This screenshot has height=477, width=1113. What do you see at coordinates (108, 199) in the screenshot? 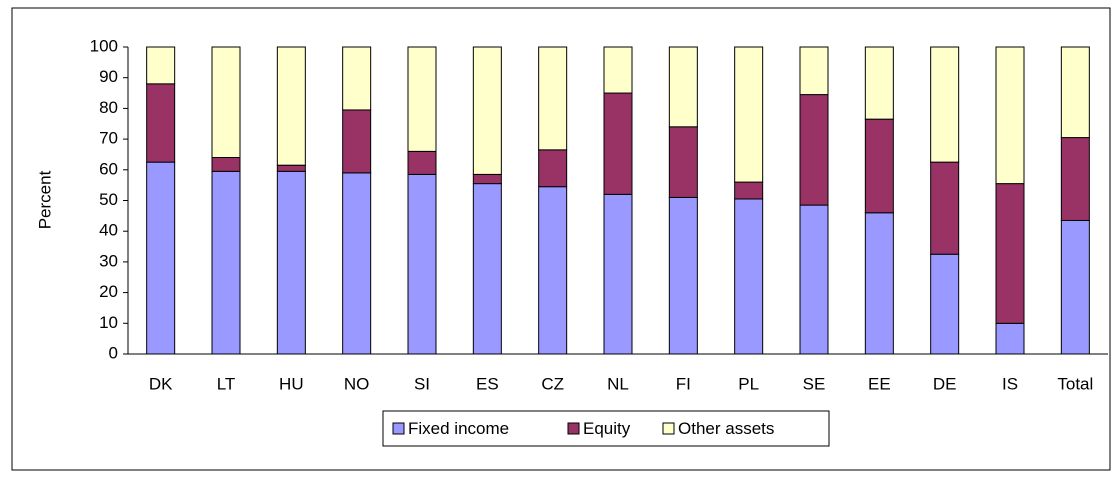
I see `y-tick-label: 50` at bounding box center [108, 199].